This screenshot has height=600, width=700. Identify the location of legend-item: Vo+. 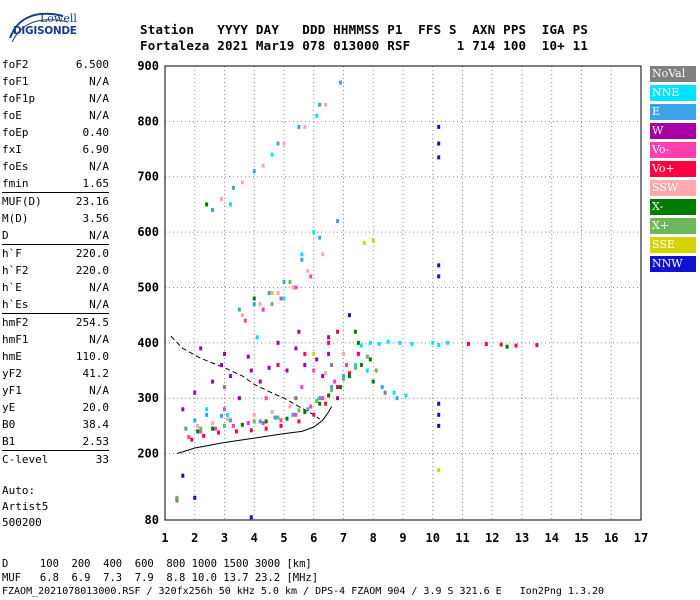
(673, 169).